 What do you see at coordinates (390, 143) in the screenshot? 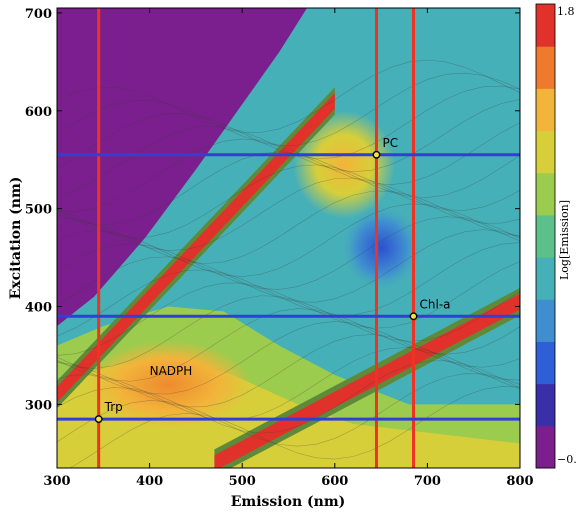
I see `annotation-label: PC` at bounding box center [390, 143].